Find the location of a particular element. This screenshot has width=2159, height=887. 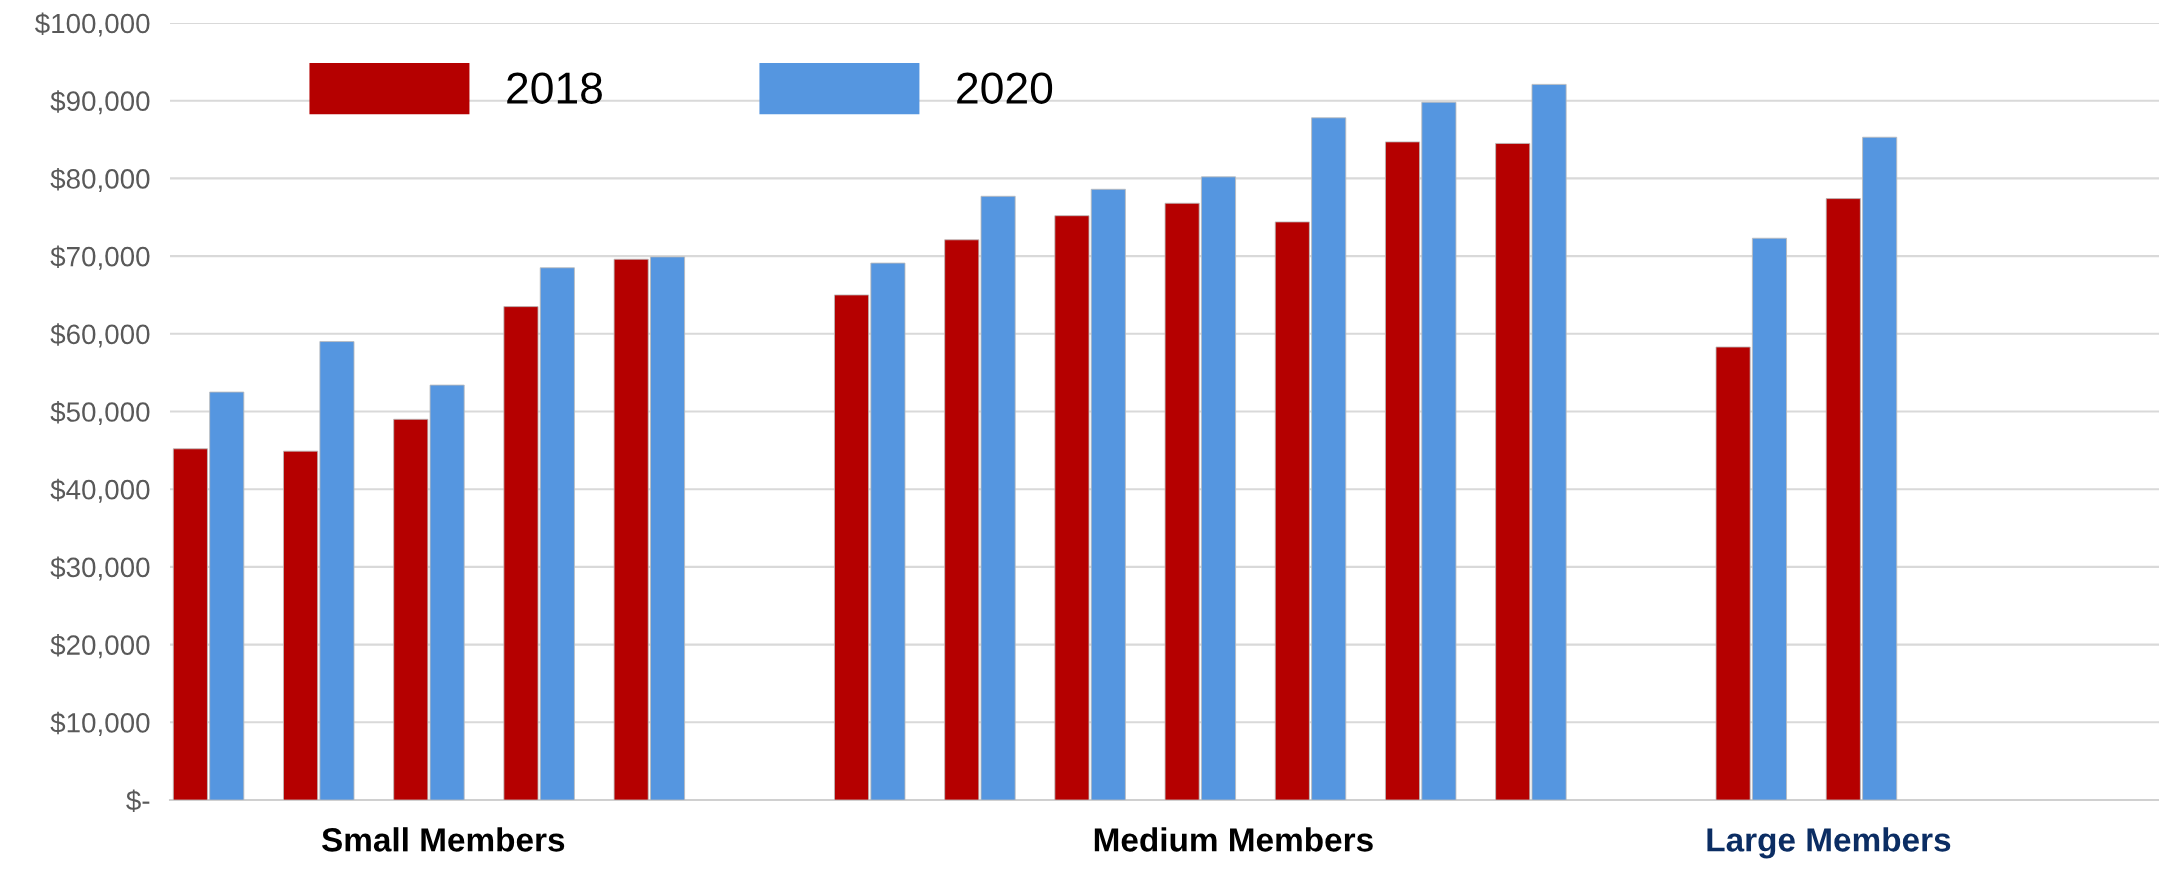

y-tick-label: $90,000 is located at coordinates (100, 102).